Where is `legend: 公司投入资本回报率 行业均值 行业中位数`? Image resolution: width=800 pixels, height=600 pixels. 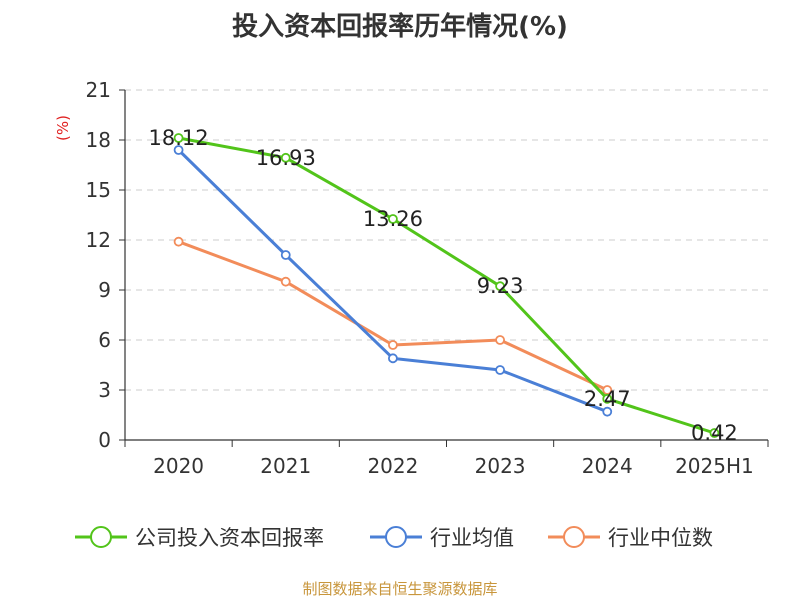
legend: 公司投入资本回报率 行业均值 行业中位数 is located at coordinates (394, 538).